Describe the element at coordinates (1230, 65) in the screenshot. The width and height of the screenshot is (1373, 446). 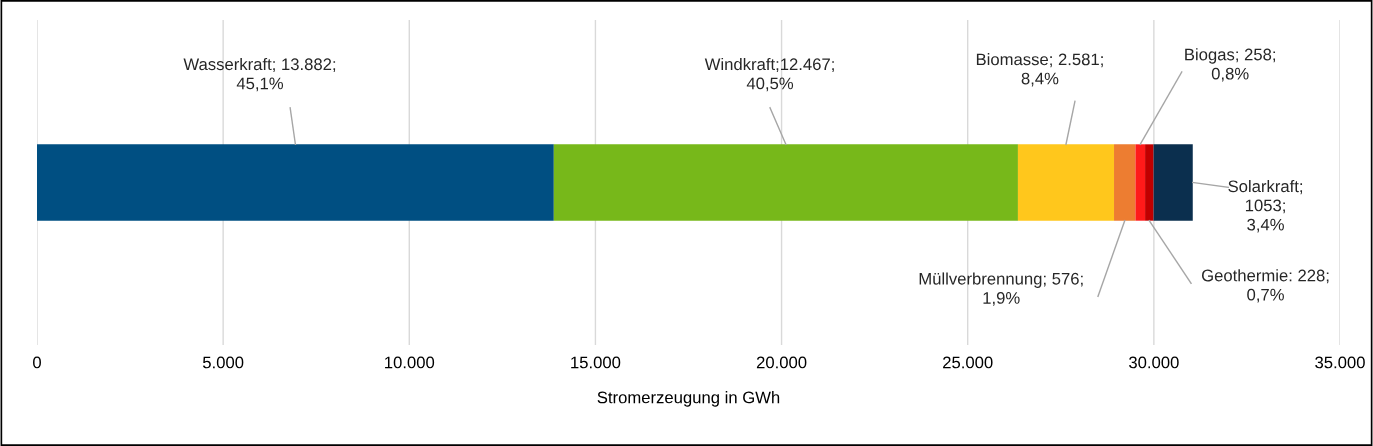
I see `data-label: Biogas; 258; 0,8%` at that location.